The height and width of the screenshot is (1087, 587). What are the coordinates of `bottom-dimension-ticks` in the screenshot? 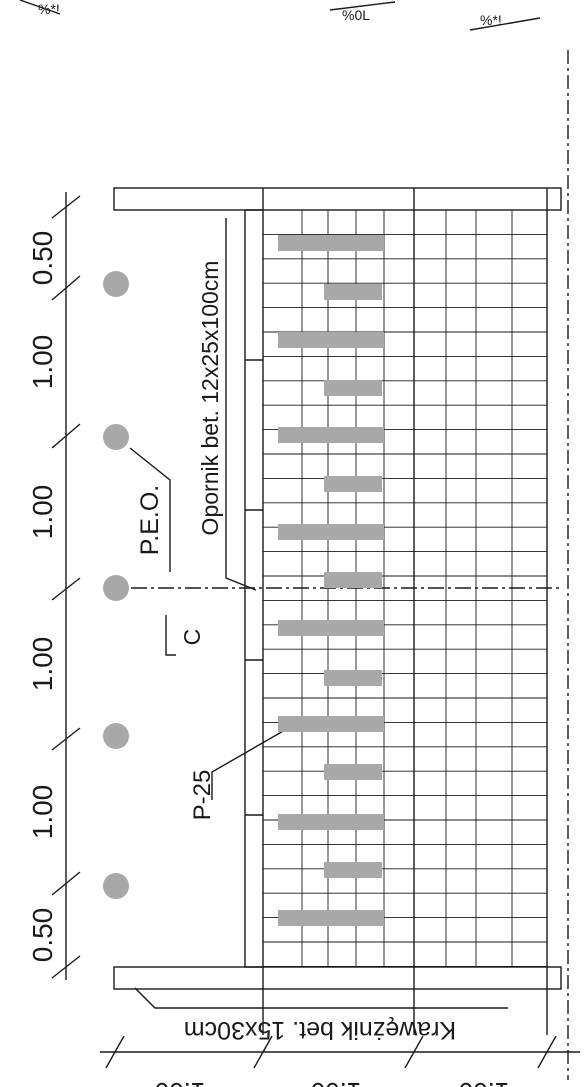 It's located at (331, 1052).